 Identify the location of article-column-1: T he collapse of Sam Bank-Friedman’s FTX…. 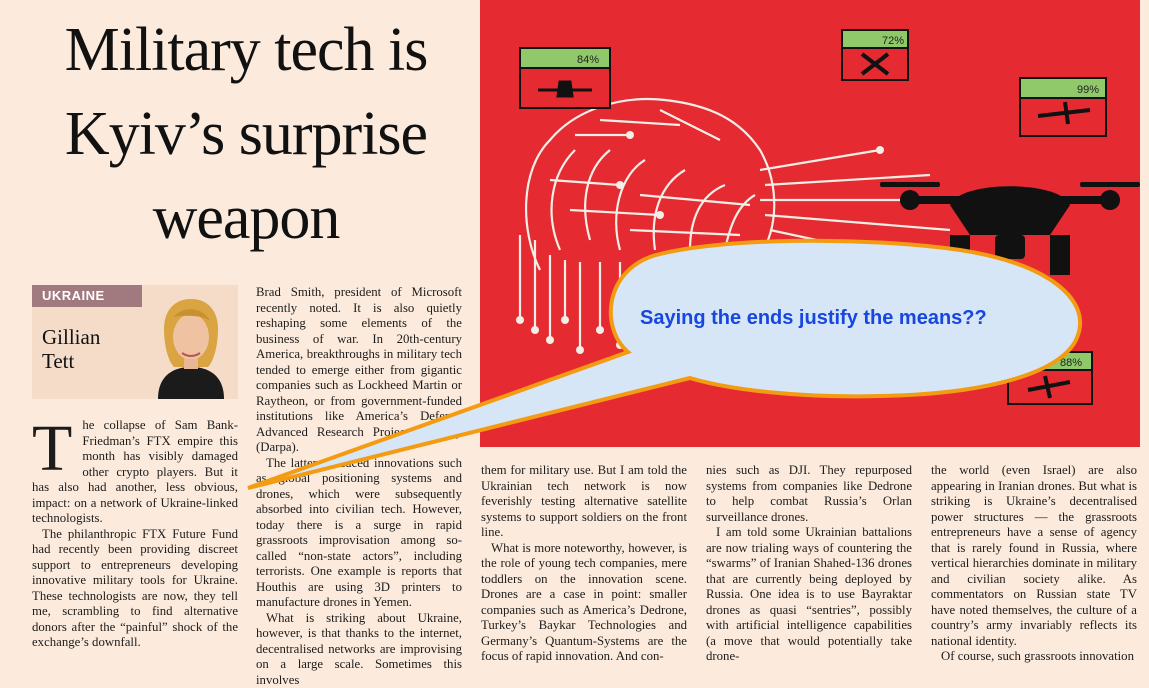
(135, 534).